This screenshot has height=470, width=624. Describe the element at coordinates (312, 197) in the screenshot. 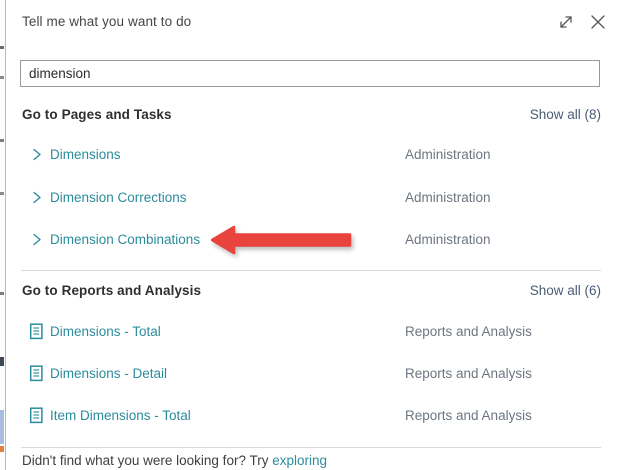

I see `result-row-dimension-corrections: Dimension Corrections Administration` at that location.